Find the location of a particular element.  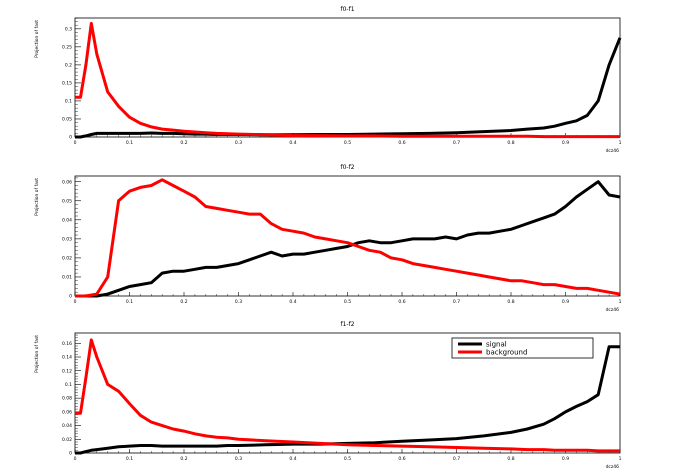

legend-label-background: background is located at coordinates (506, 353).